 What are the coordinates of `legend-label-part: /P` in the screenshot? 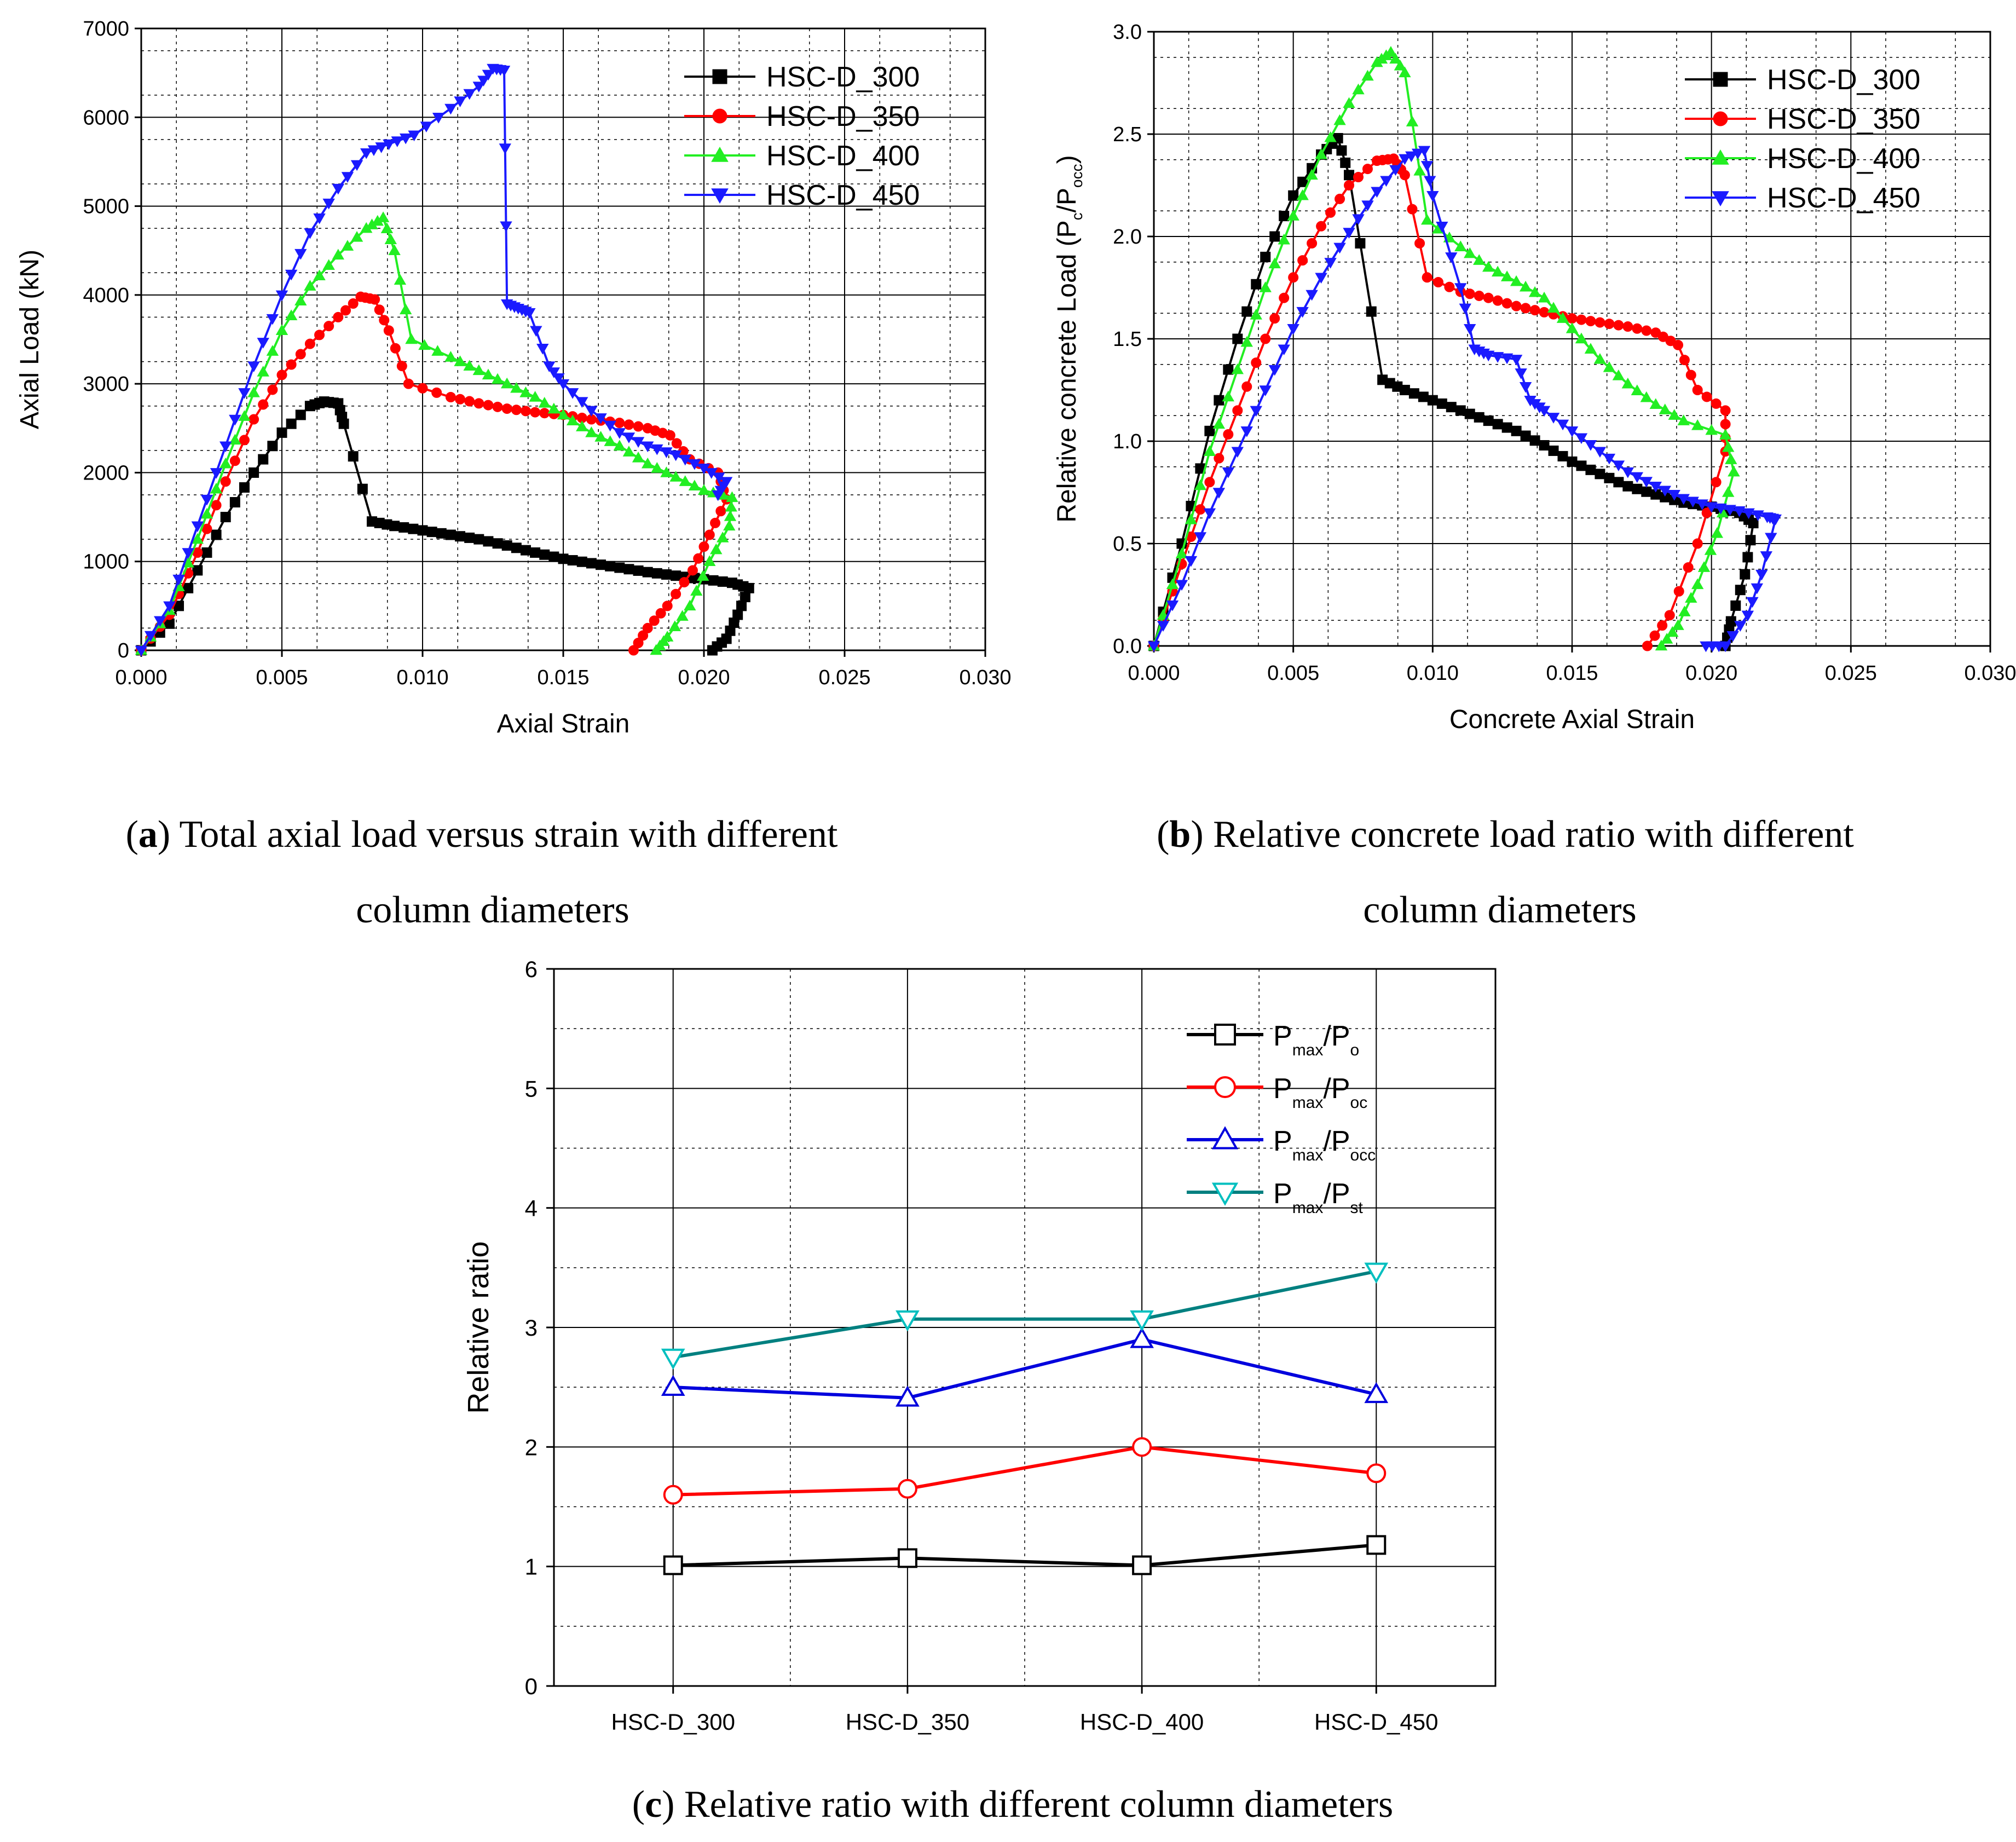 It's located at (1336, 1141).